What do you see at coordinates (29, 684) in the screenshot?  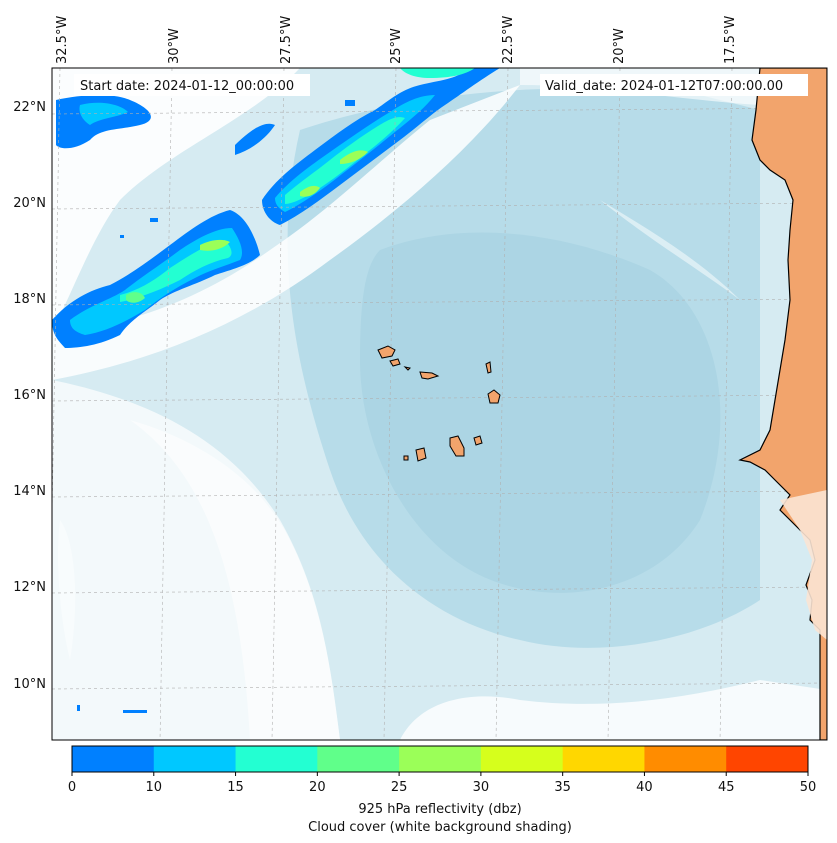 I see `lat-label: 10°N` at bounding box center [29, 684].